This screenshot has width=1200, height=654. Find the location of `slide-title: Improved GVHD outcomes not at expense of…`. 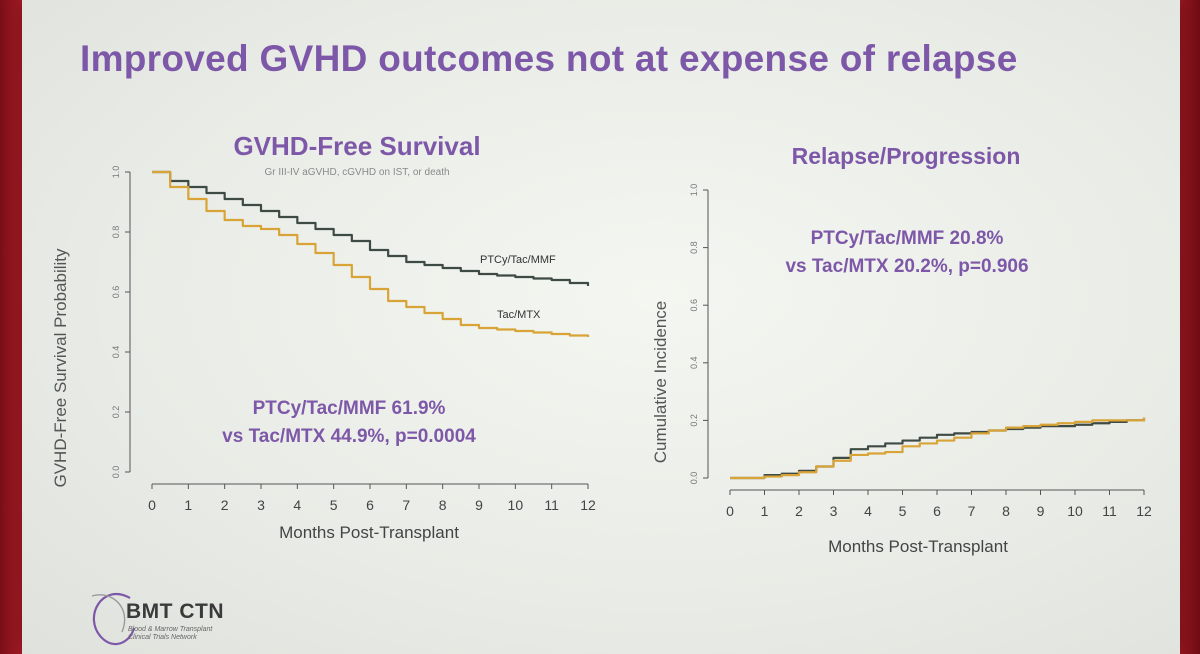

slide-title: Improved GVHD outcomes not at expense of… is located at coordinates (549, 58).